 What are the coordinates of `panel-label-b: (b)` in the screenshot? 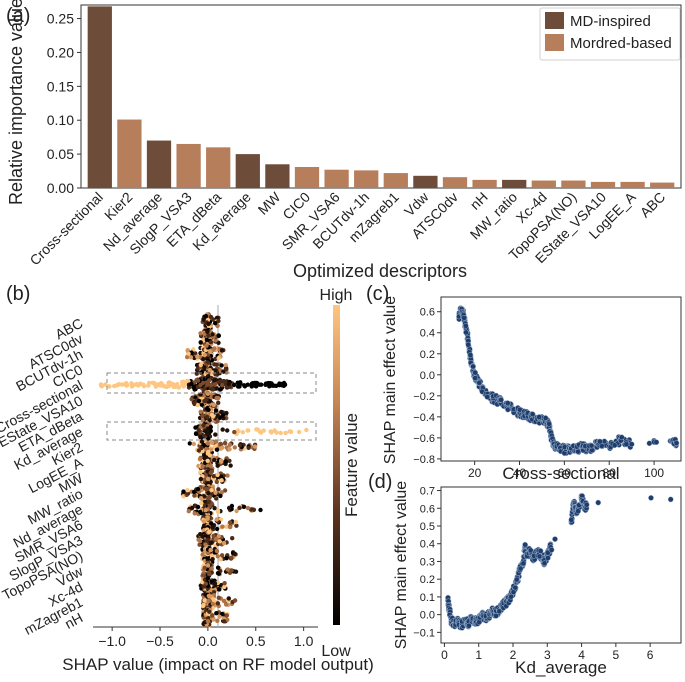 It's located at (18, 294).